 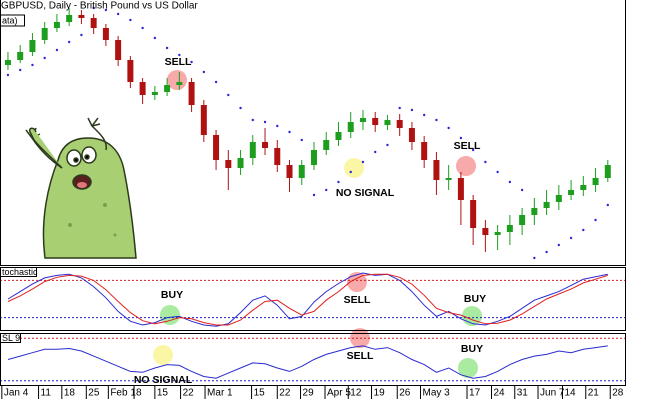 I want to click on rsl-panel, so click(x=313, y=359).